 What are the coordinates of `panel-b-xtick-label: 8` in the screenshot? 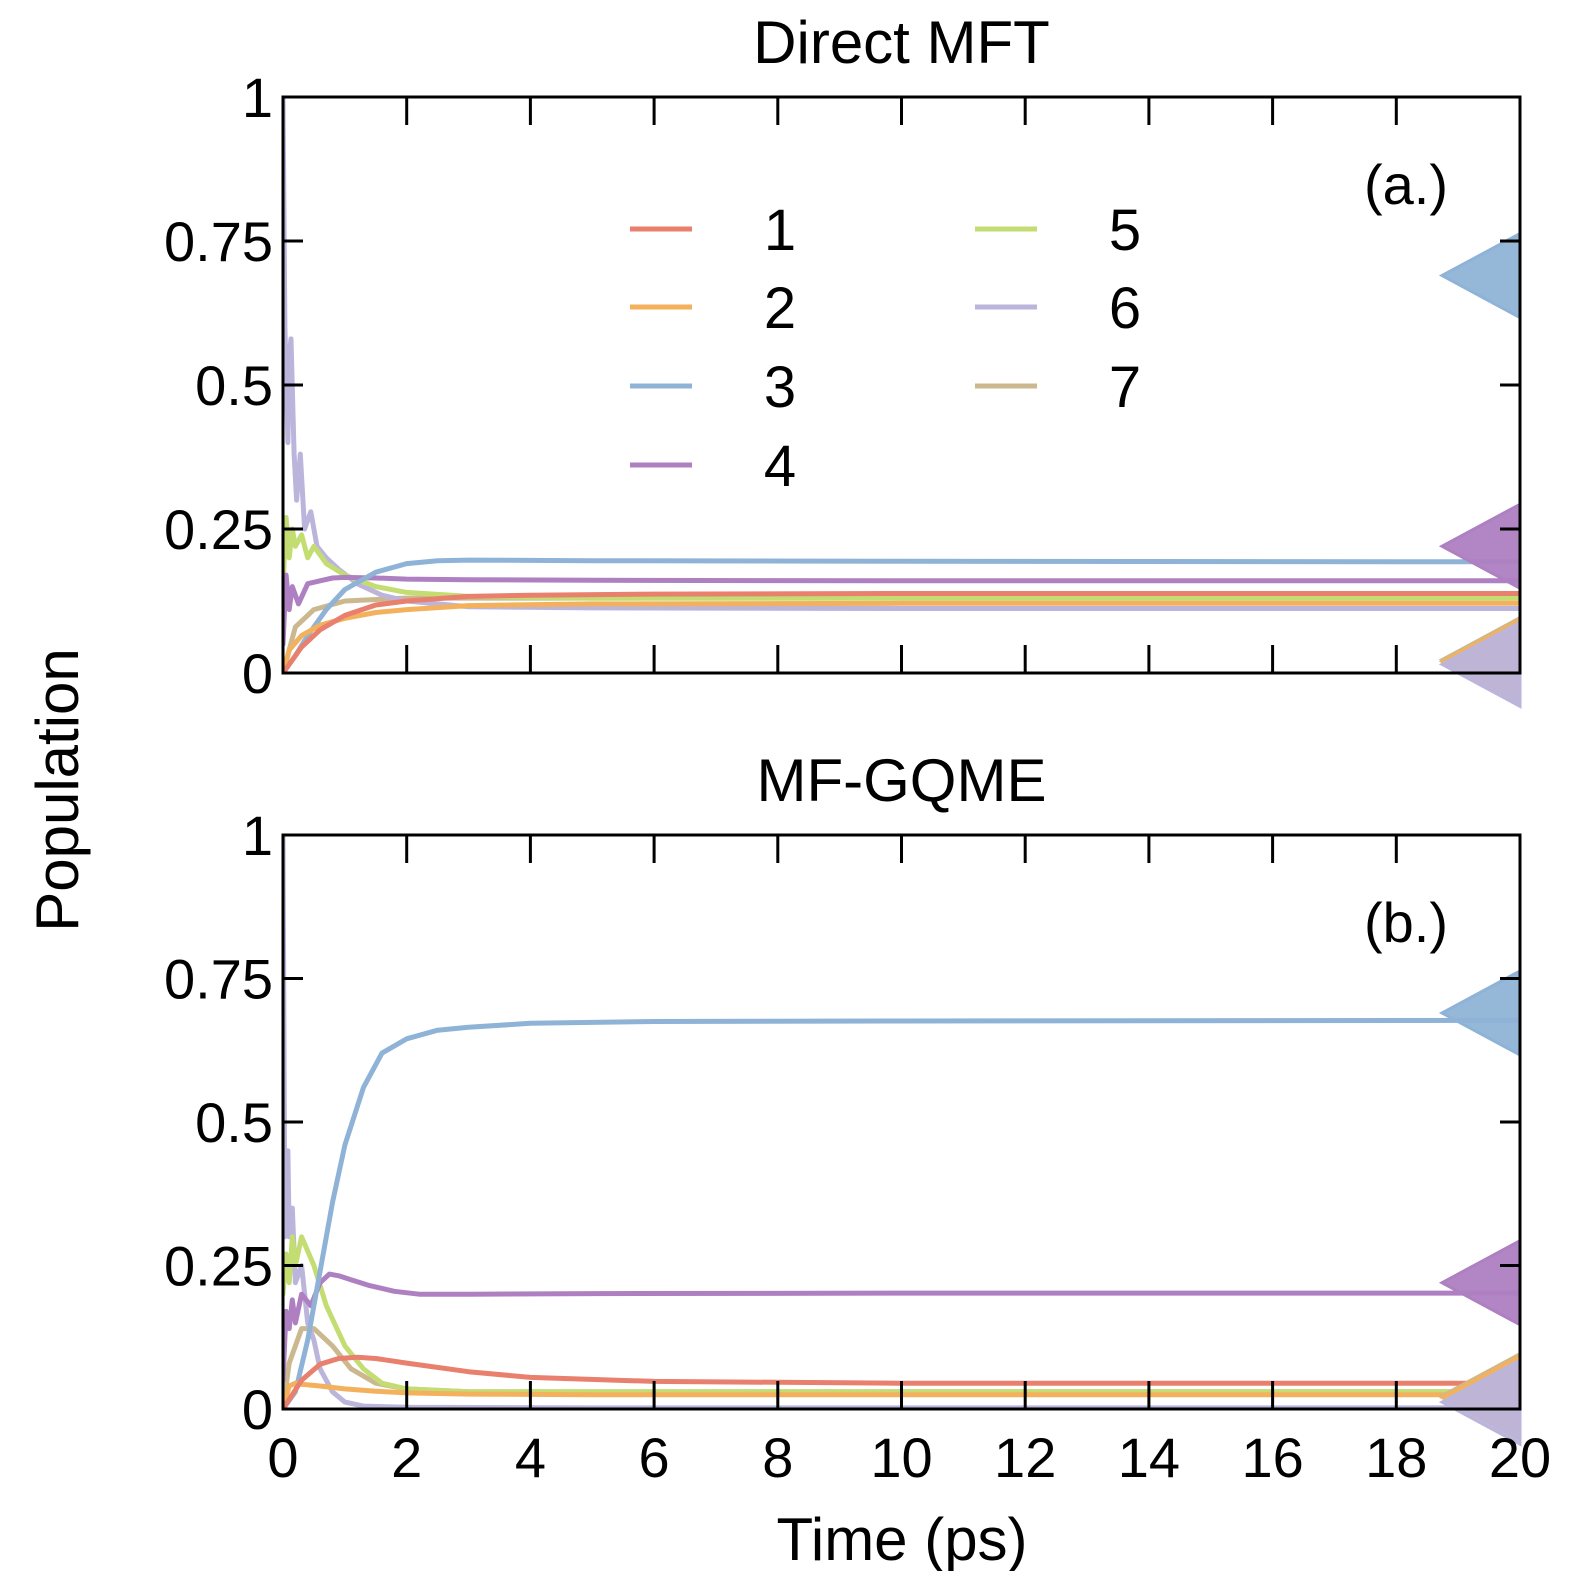 It's located at (777, 1457).